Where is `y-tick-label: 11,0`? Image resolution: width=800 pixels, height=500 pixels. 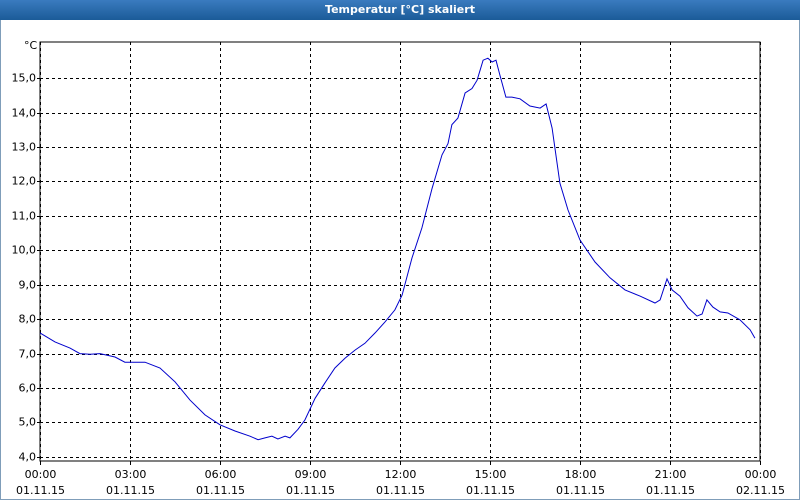
y-tick-label: 11,0 is located at coordinates (24, 216).